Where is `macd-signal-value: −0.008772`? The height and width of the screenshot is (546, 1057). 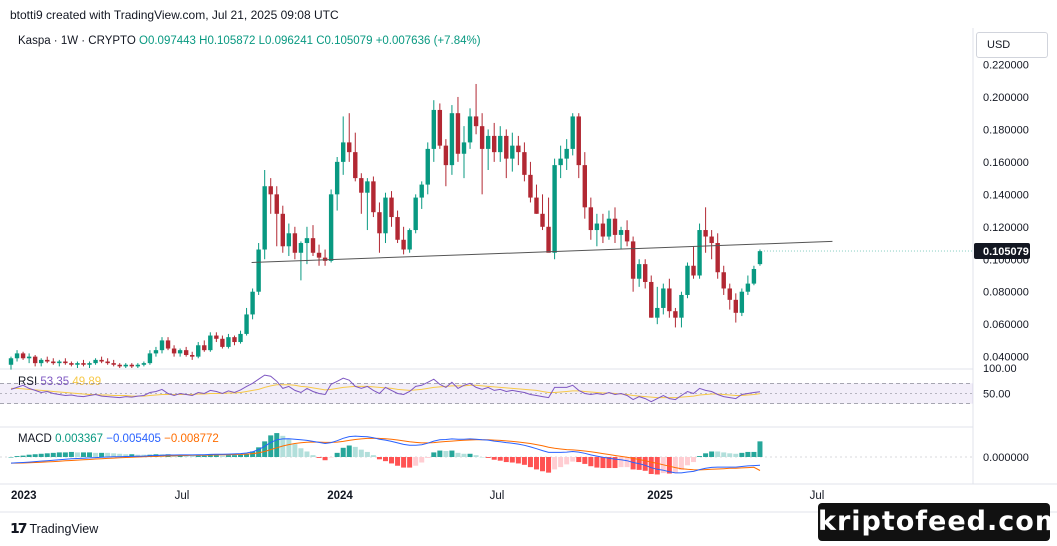
macd-signal-value: −0.008772 is located at coordinates (191, 439).